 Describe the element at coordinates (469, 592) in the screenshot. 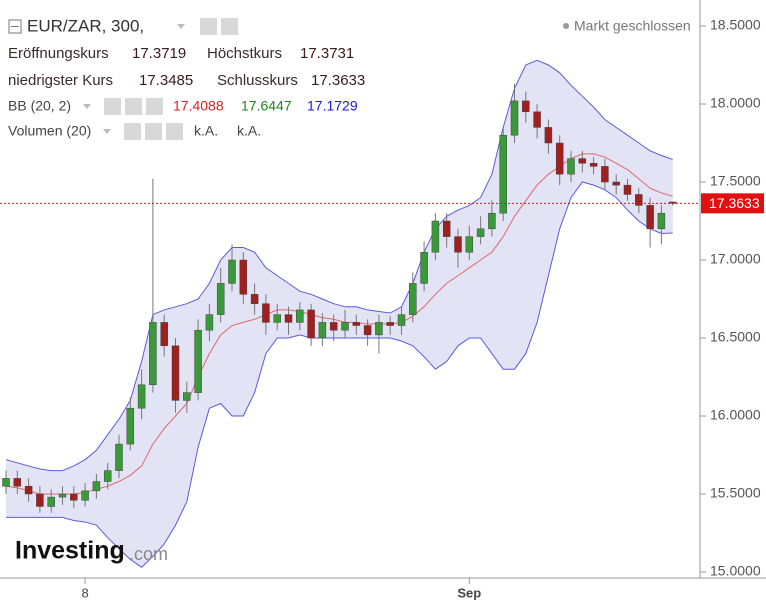

I see `x-tick-label: Sep` at that location.